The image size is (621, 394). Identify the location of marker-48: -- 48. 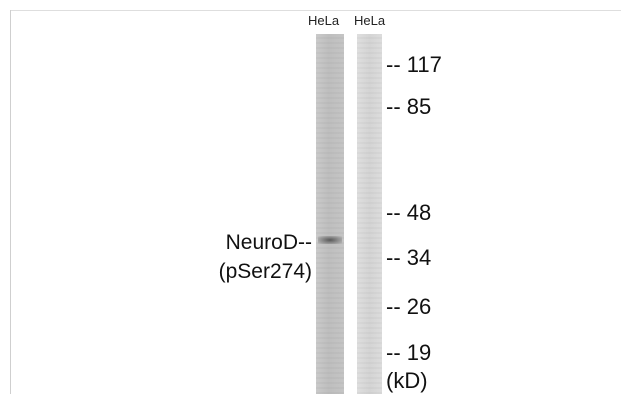
(409, 212).